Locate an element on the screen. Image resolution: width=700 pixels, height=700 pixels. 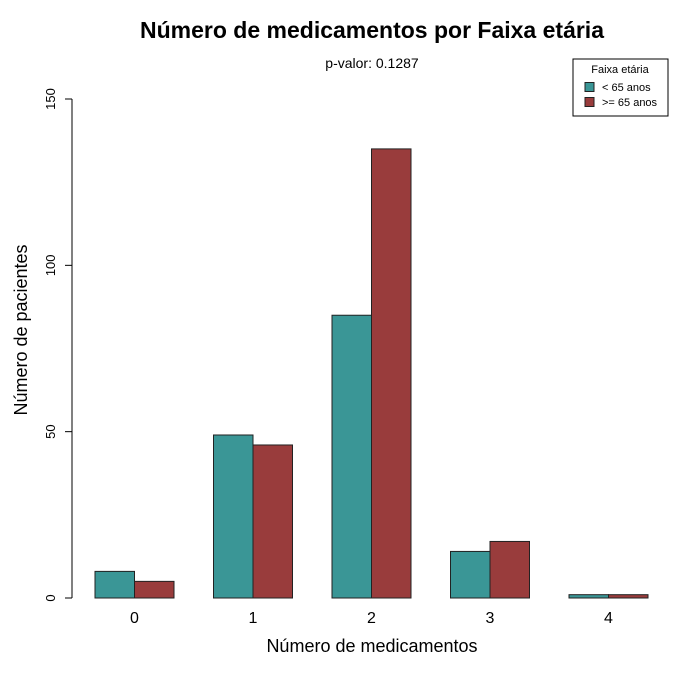
y-tick-label: 100 is located at coordinates (50, 265).